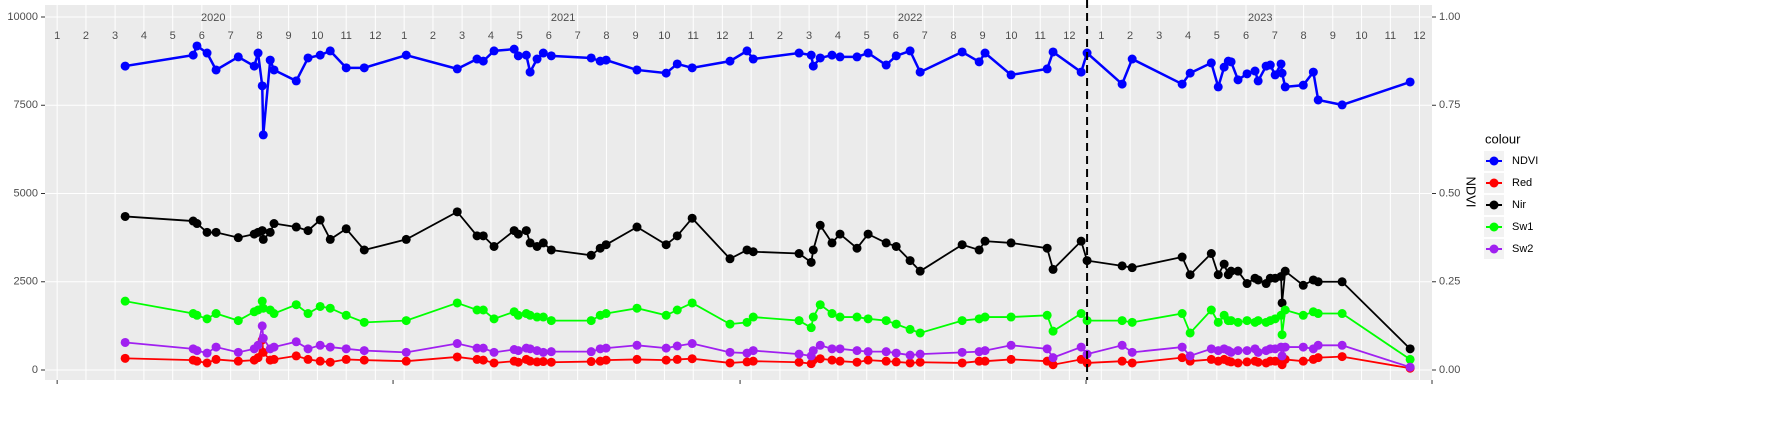 The height and width of the screenshot is (442, 1773). What do you see at coordinates (1511, 195) in the screenshot?
I see `legend: colour NDVI Red Nir Sw1 Sw2` at bounding box center [1511, 195].